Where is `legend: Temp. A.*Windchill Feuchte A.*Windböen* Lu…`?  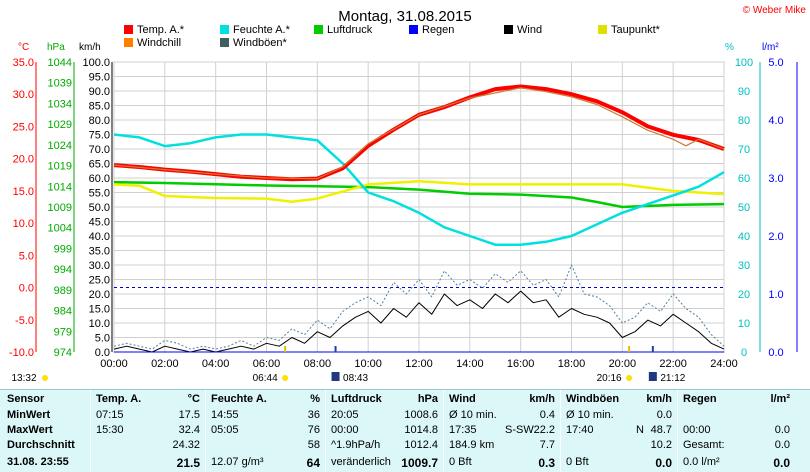
legend: Temp. A.*Windchill Feuchte A.*Windböen* Lu… is located at coordinates (392, 36).